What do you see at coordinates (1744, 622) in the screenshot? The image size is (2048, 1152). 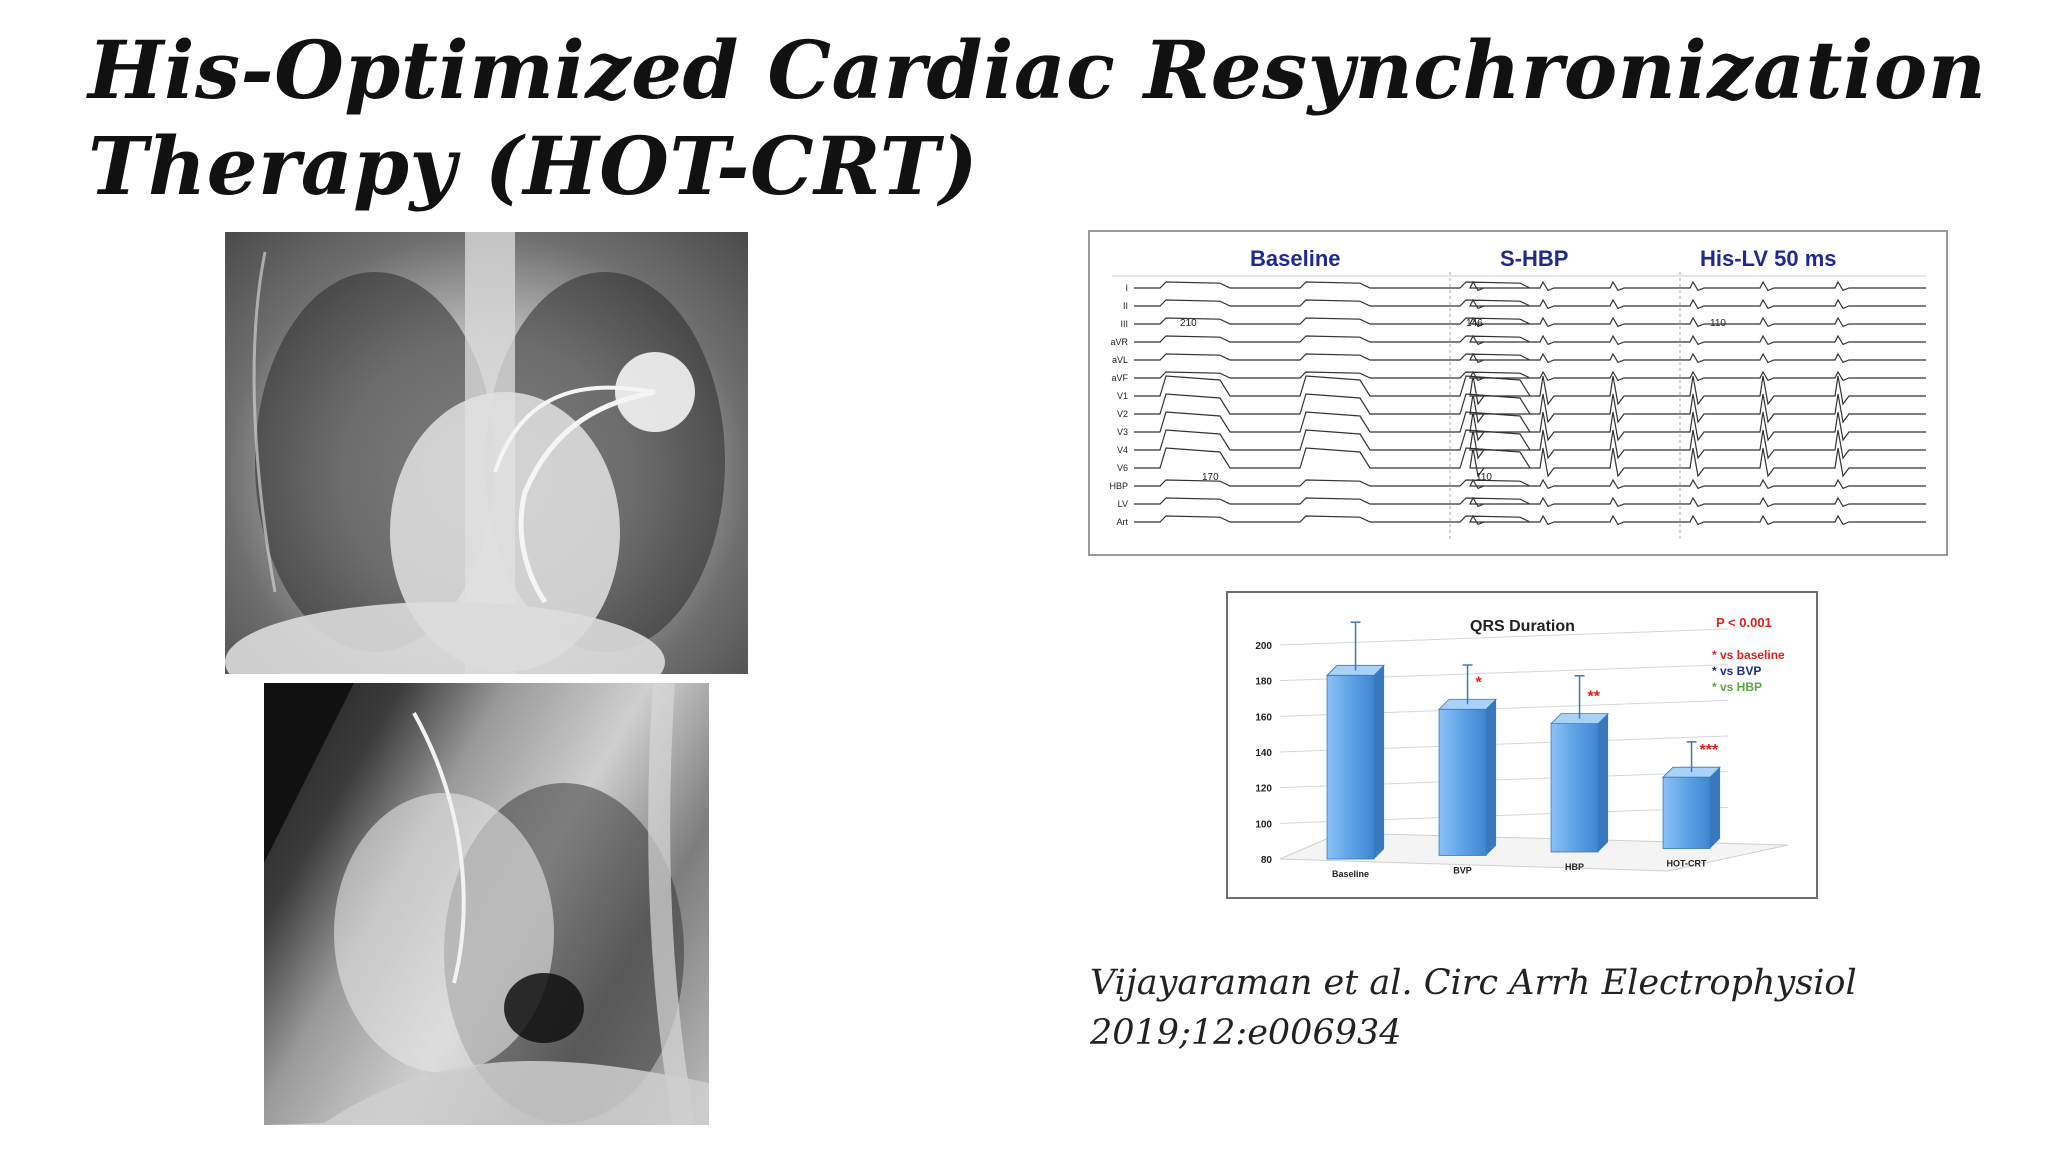 I see `chart-p-value: P < 0.001` at bounding box center [1744, 622].